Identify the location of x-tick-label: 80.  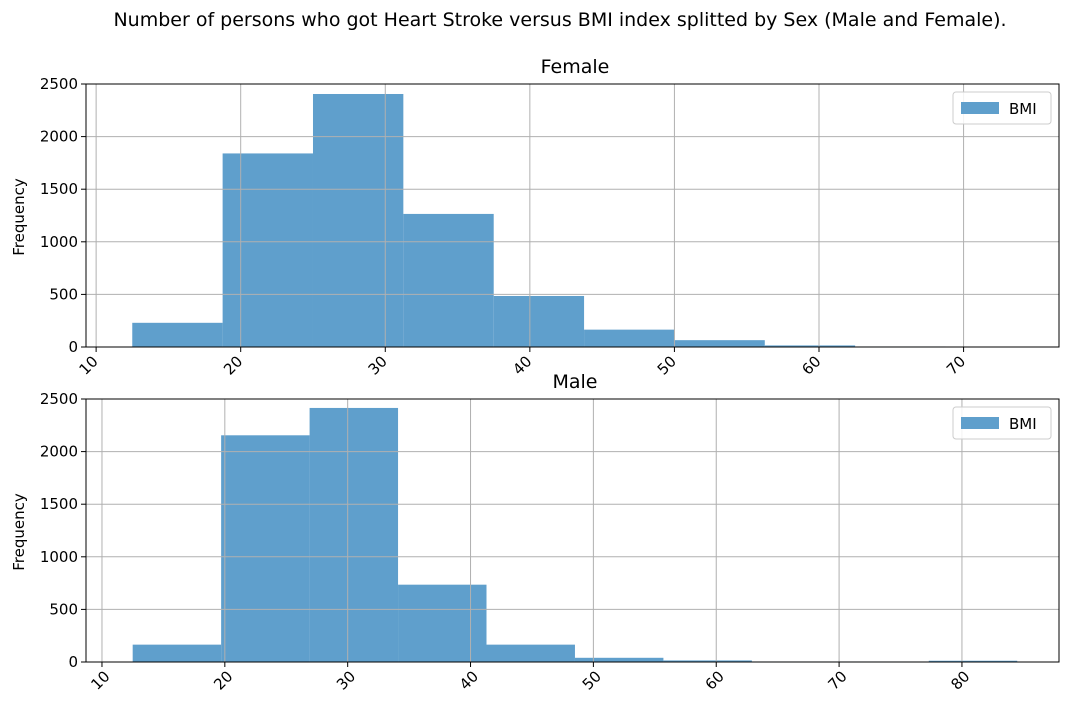
(960, 680).